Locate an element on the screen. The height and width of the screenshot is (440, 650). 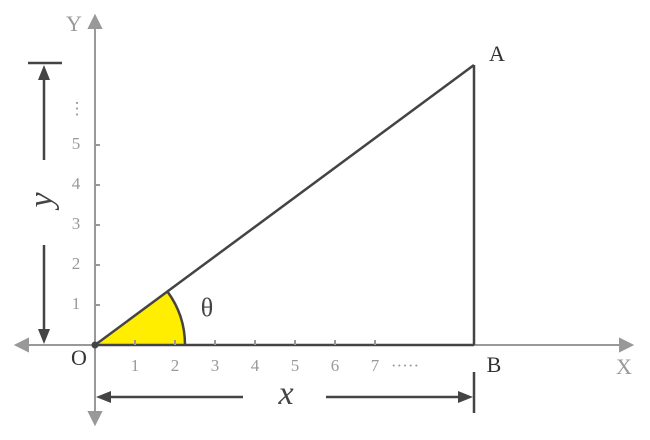
y-tick-label: 5 is located at coordinates (76, 143).